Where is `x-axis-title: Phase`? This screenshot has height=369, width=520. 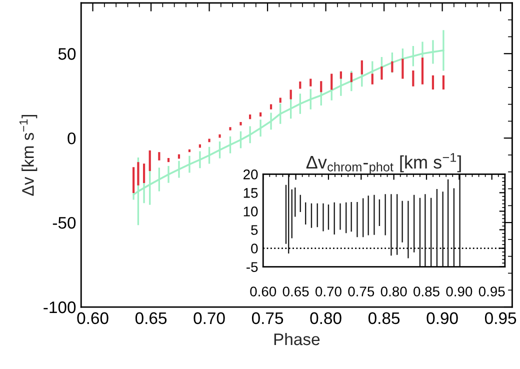
x-axis-title: Phase is located at coordinates (297, 339).